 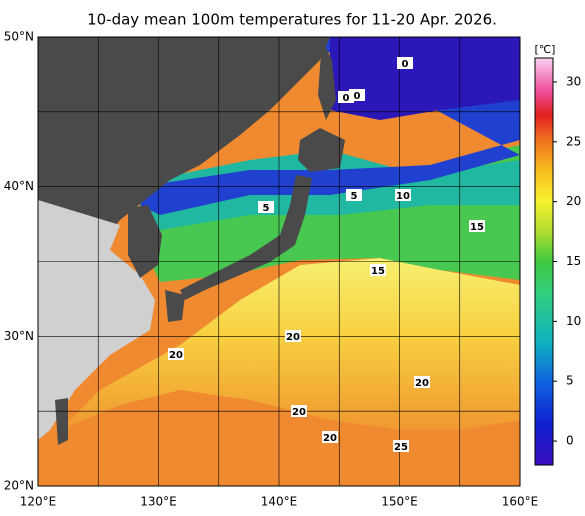 I want to click on land-taiwan, so click(x=61, y=421).